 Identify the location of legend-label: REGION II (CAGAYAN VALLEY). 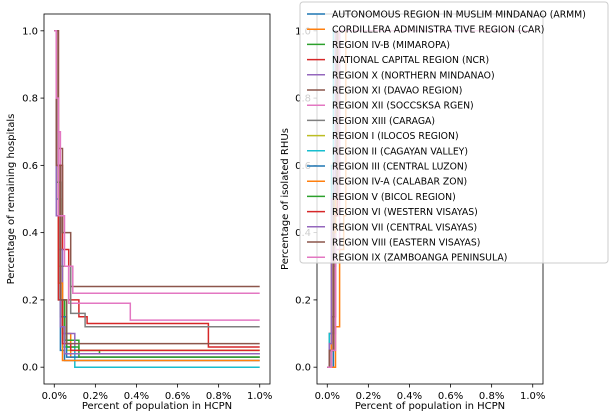
(400, 151).